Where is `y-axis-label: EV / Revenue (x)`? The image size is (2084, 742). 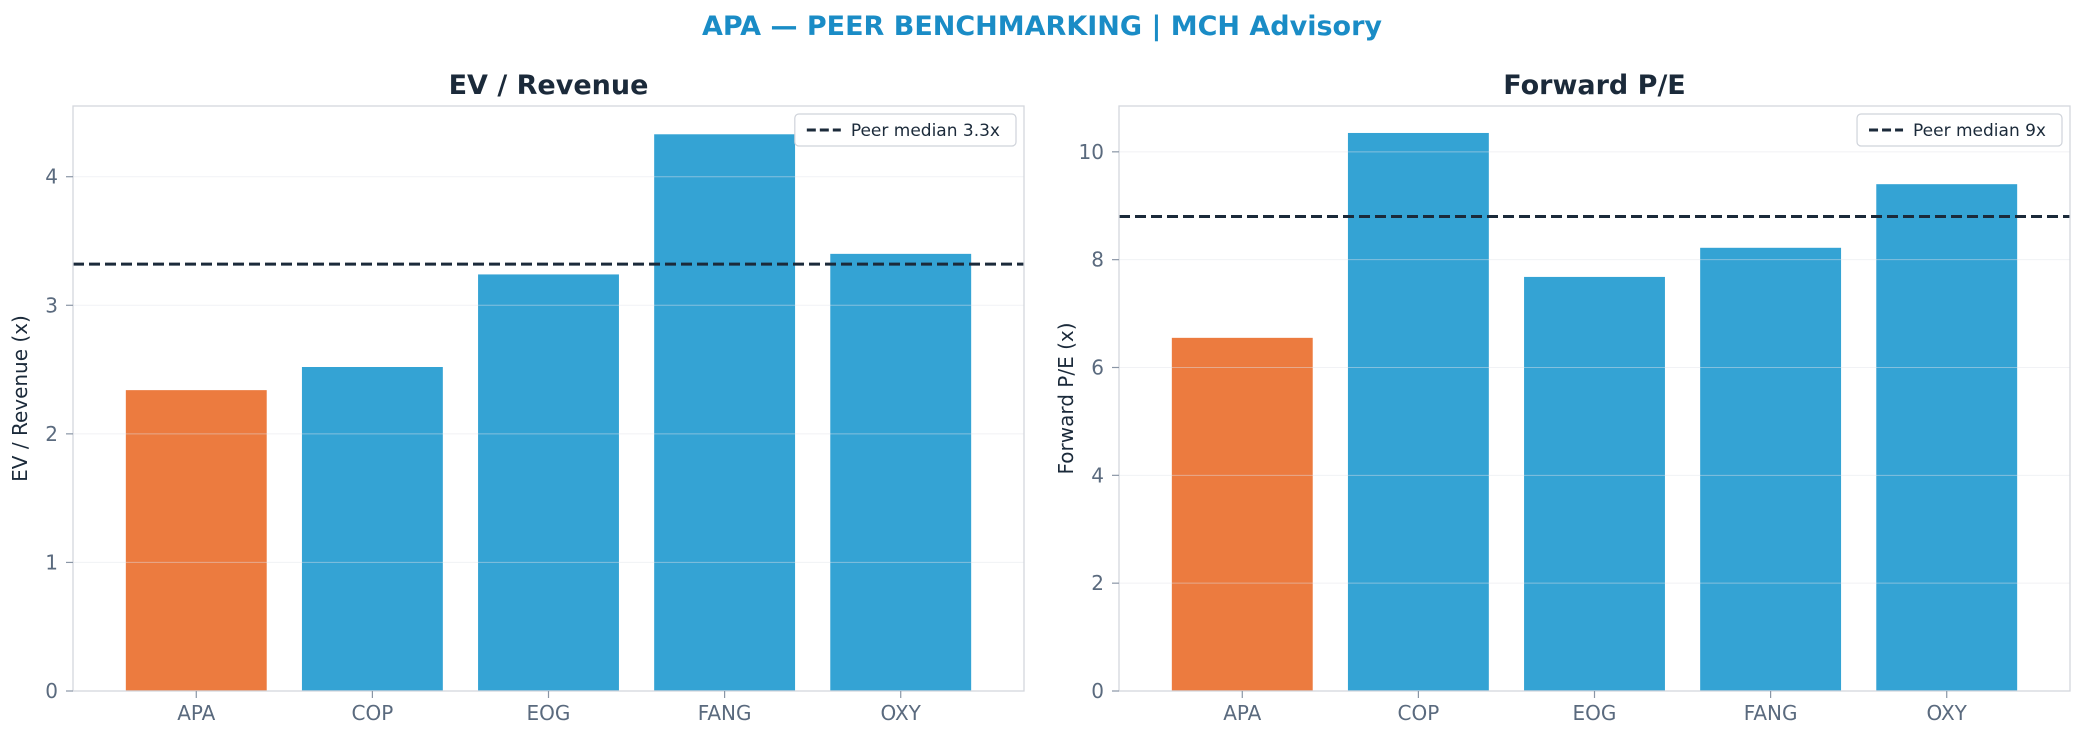 y-axis-label: EV / Revenue (x) is located at coordinates (20, 398).